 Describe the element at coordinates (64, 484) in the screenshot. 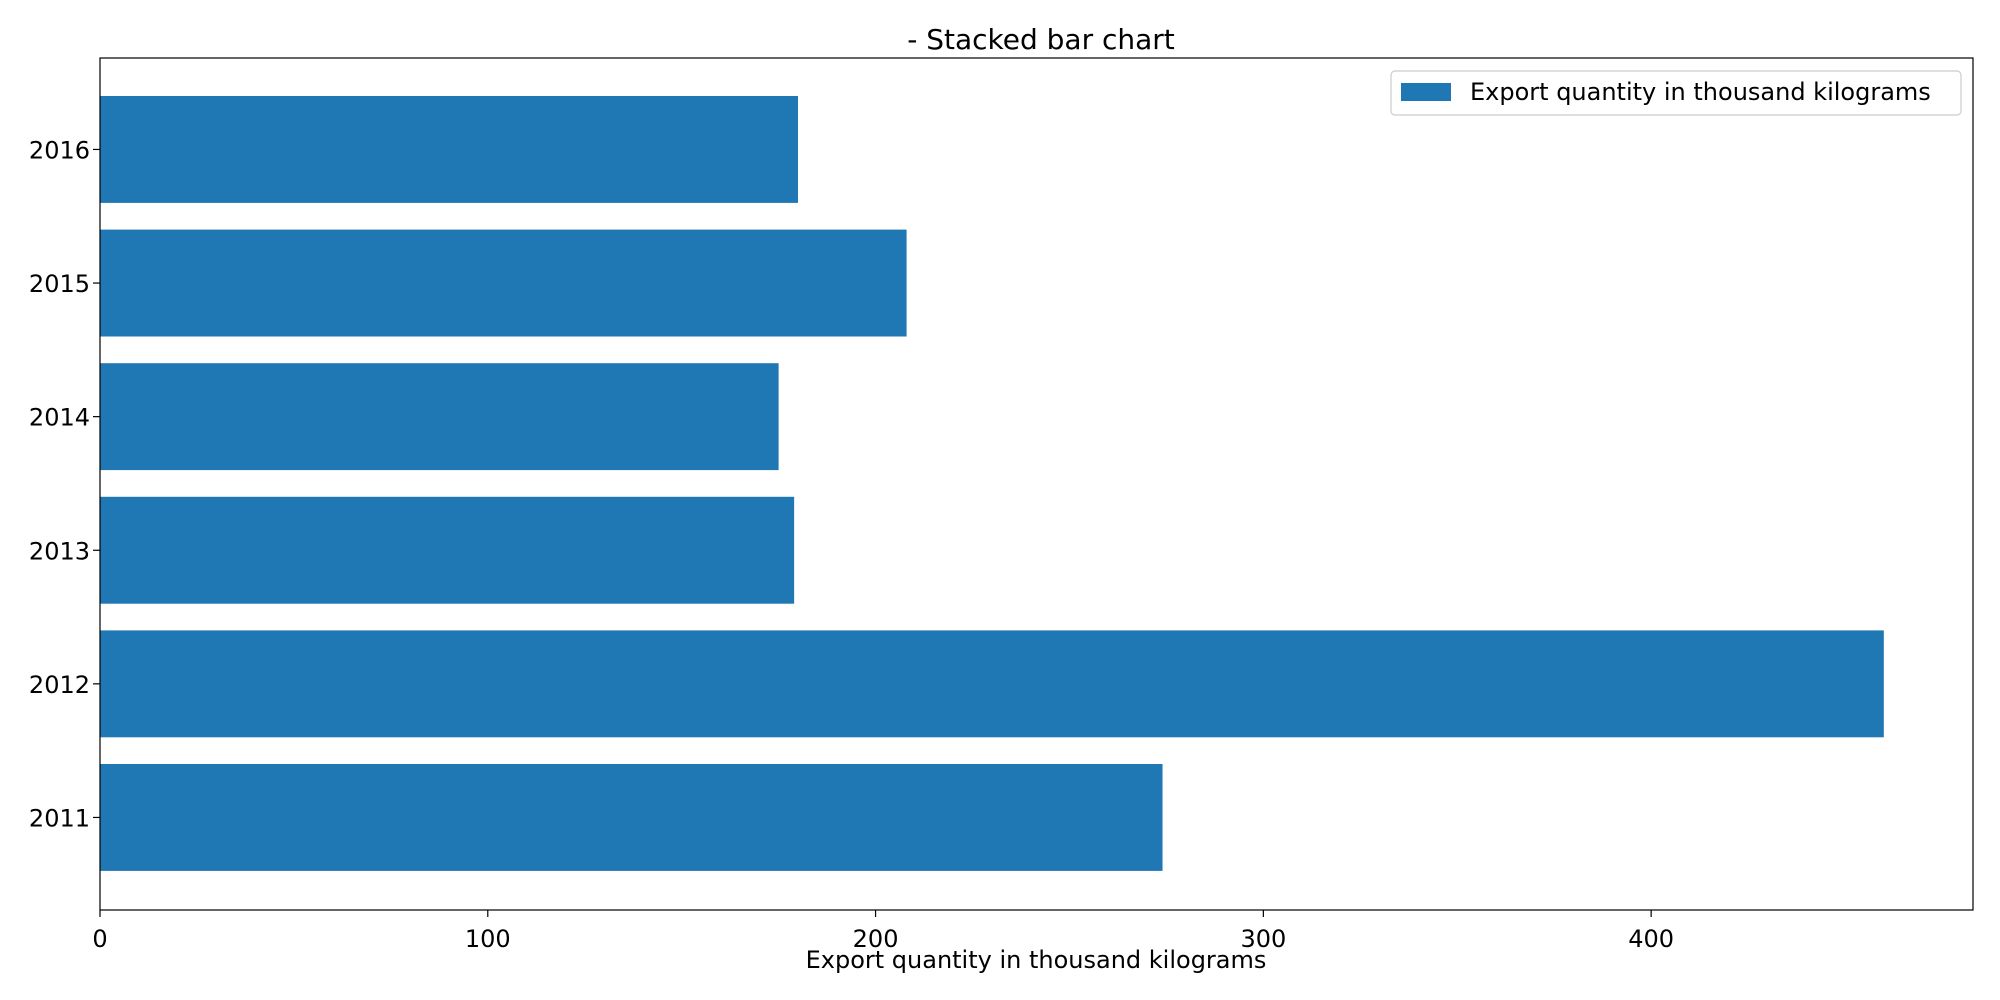

I see `y-axis-ticks: 2011 2012 2013 2014 2015 2016` at that location.